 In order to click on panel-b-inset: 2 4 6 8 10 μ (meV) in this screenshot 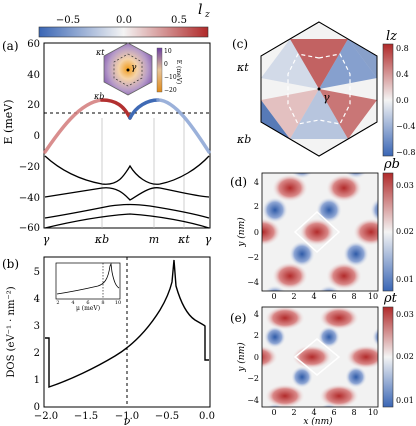, I will do `click(88, 287)`.